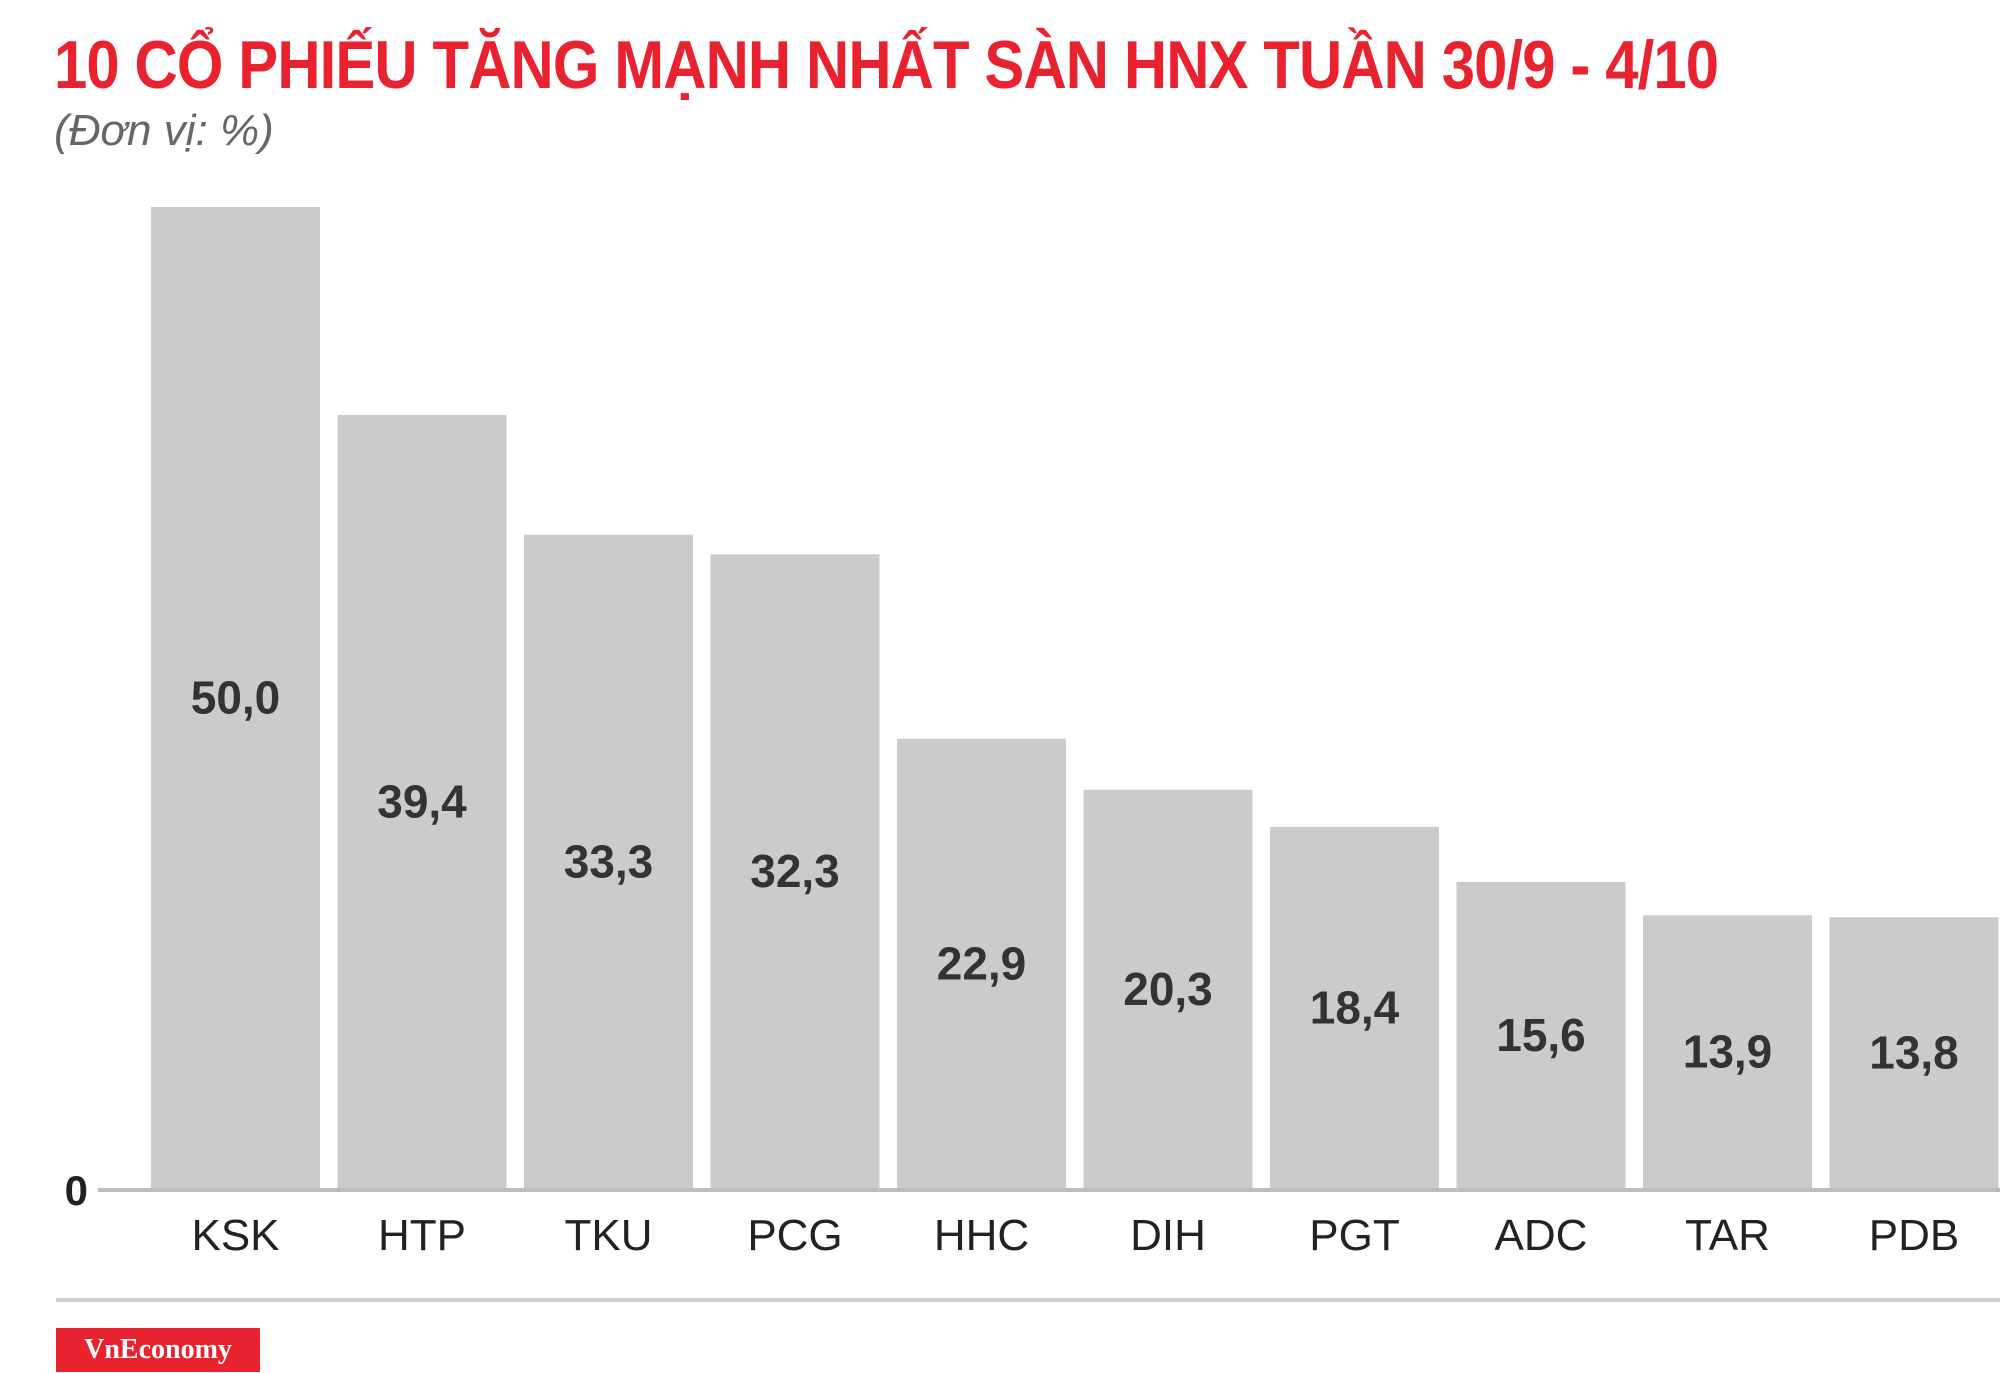  I want to click on bar-value-label: 32,3, so click(795, 871).